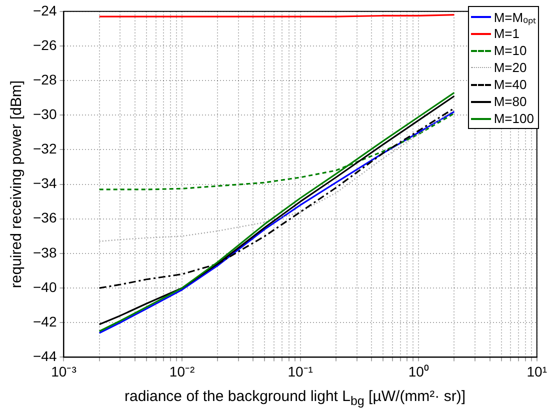 This screenshot has height=414, width=550. I want to click on y-axis-title: required receiving power [dBm], so click(17, 184).